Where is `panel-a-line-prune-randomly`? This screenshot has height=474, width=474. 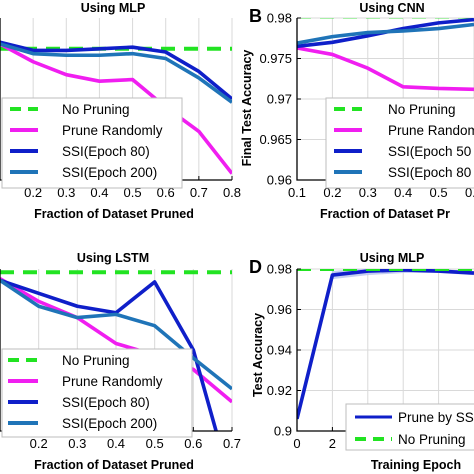
panel-a-line-prune-randomly is located at coordinates (116, 108).